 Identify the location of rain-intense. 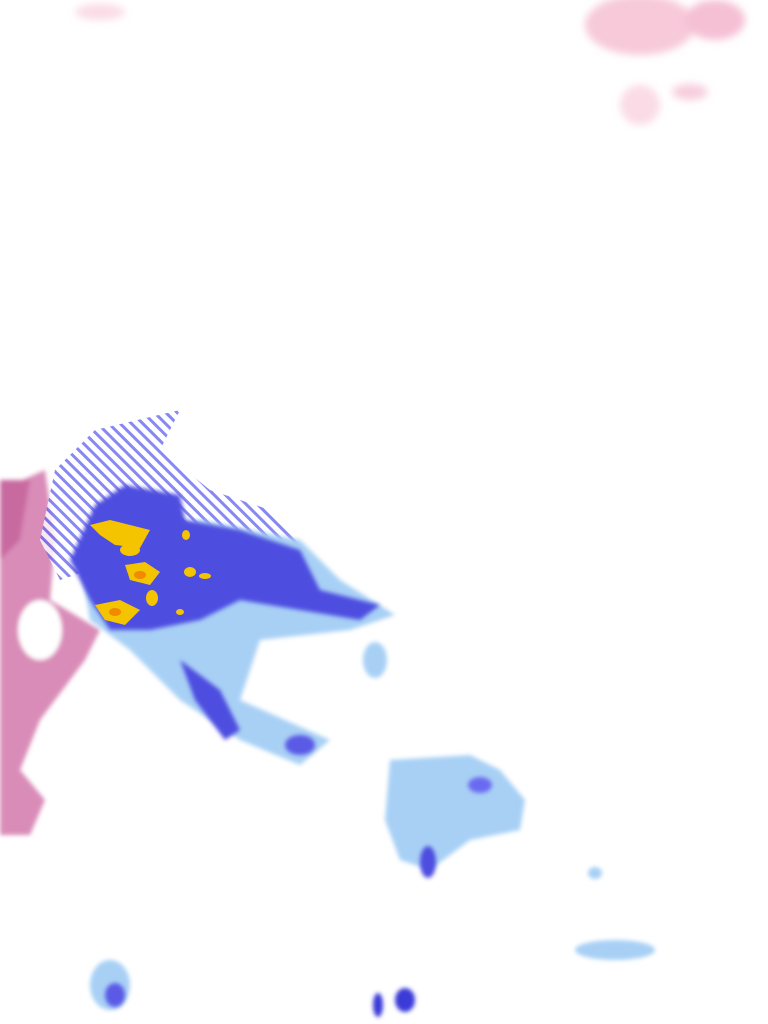
(150, 572).